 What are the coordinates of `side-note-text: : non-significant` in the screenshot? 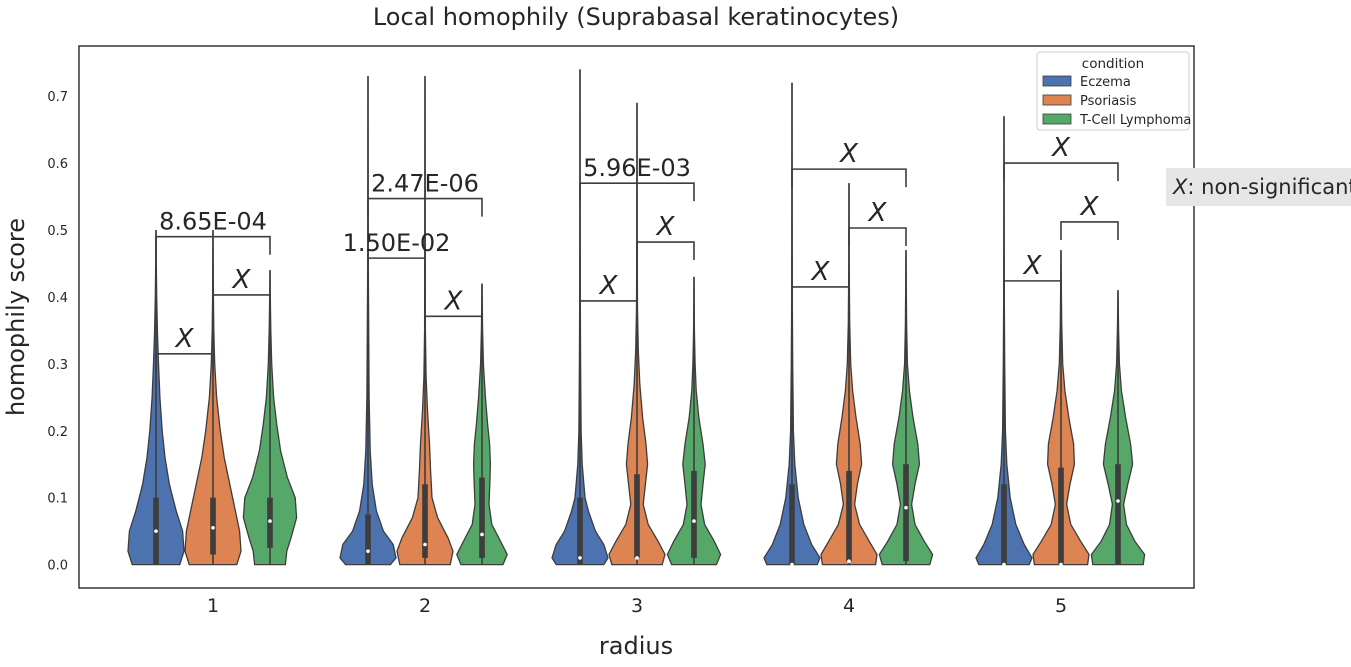 It's located at (1269, 187).